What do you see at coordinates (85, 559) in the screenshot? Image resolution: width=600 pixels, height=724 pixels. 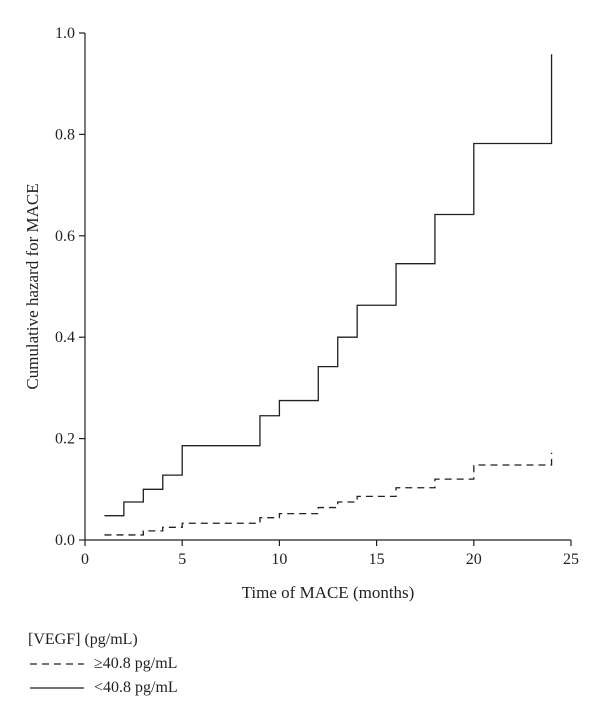 I see `x-tick-label: 0` at bounding box center [85, 559].